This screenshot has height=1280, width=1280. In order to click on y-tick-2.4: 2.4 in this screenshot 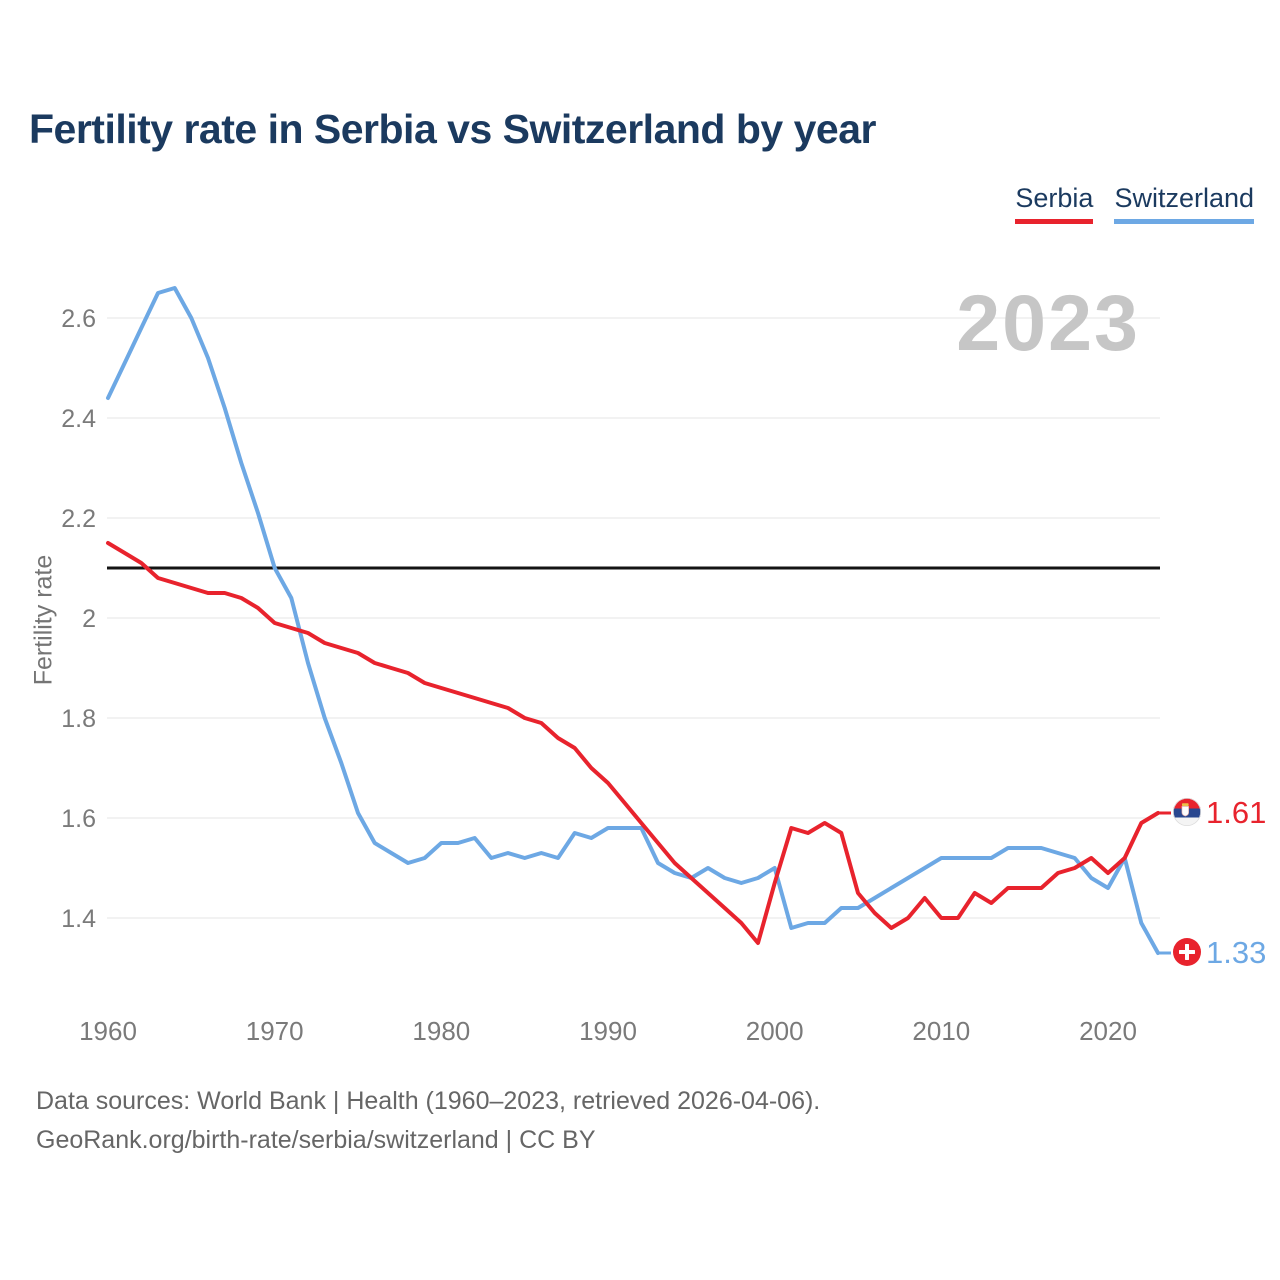, I will do `click(78, 419)`.